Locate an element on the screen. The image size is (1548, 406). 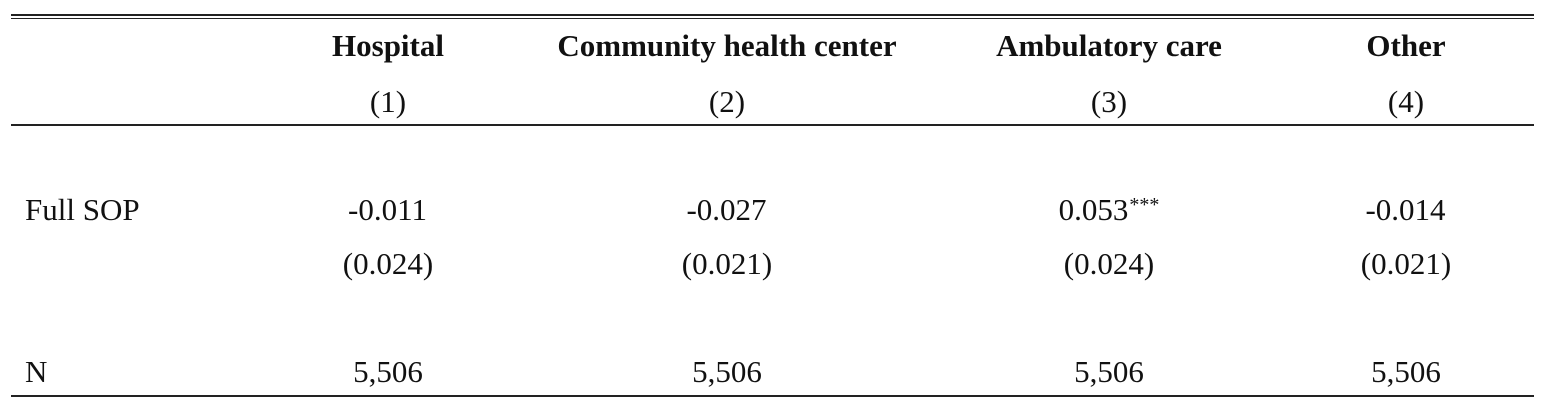
coefficient-value: -0.014 is located at coordinates (1405, 209).